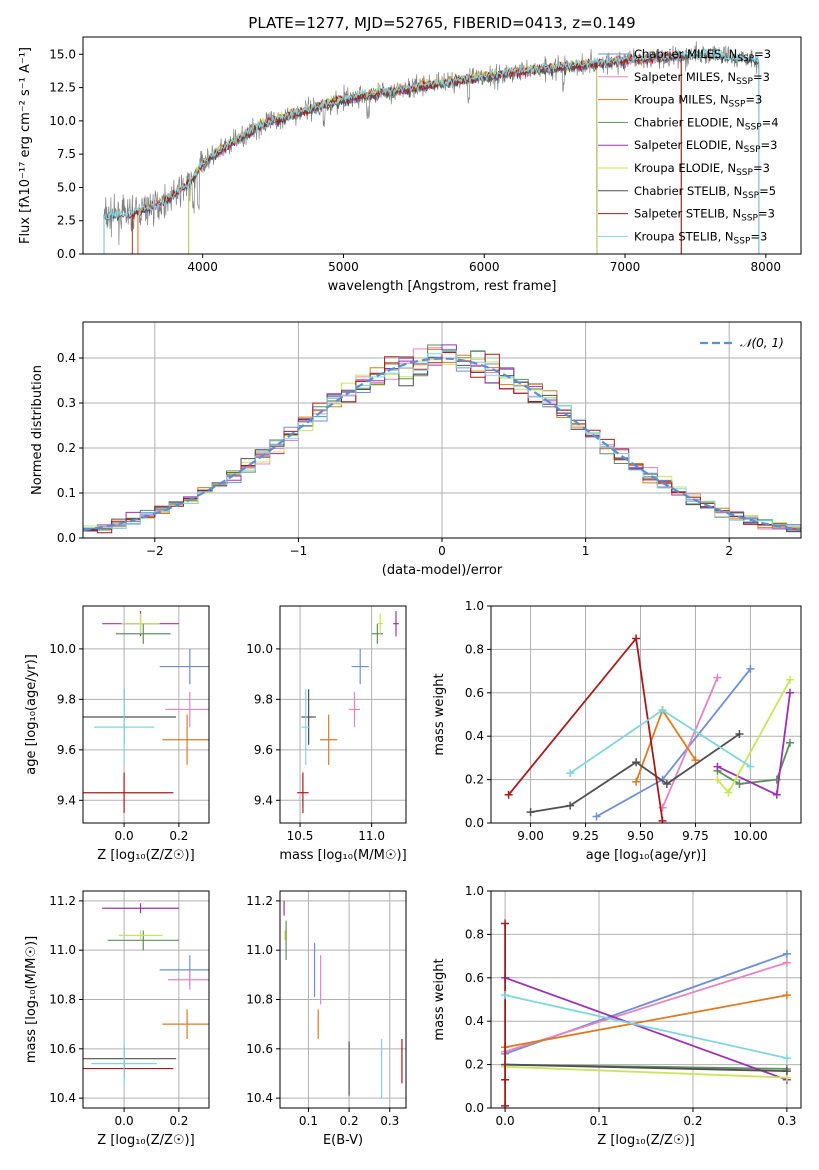  Describe the element at coordinates (640, 836) in the screenshot. I see `x-tick-label: 9.50` at that location.